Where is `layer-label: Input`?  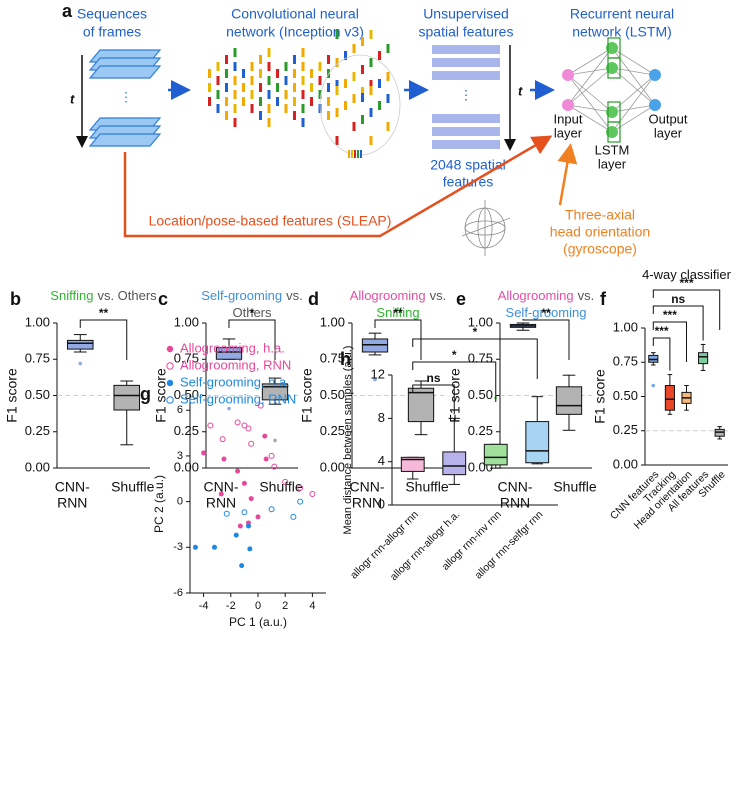
layer-label: Input is located at coordinates (568, 118).